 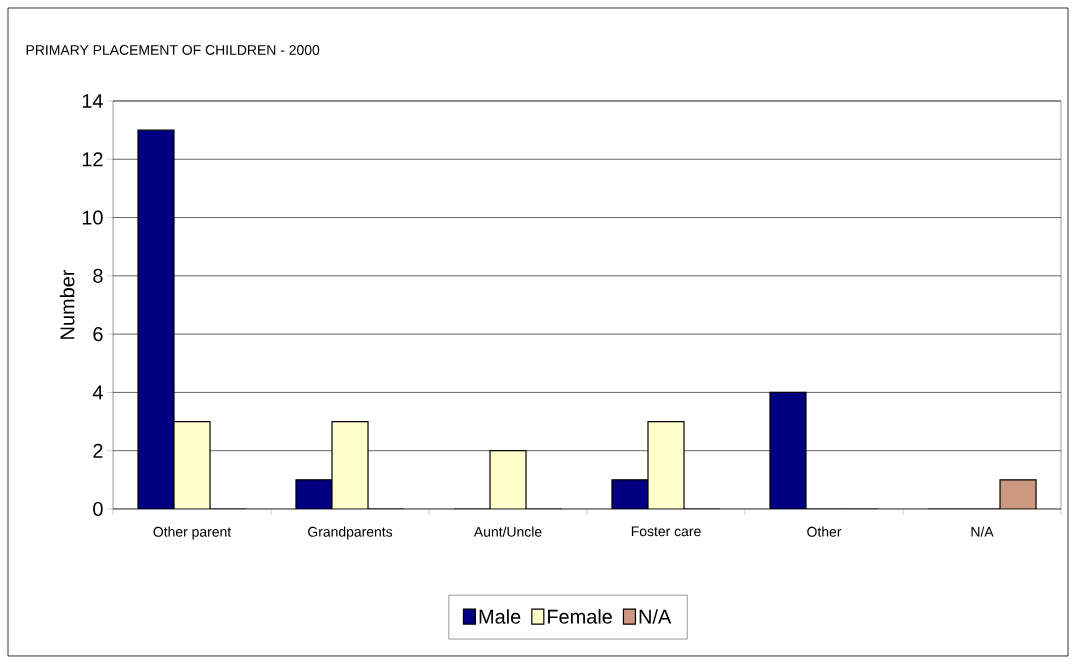 What do you see at coordinates (98, 450) in the screenshot?
I see `y-tick-label: 2` at bounding box center [98, 450].